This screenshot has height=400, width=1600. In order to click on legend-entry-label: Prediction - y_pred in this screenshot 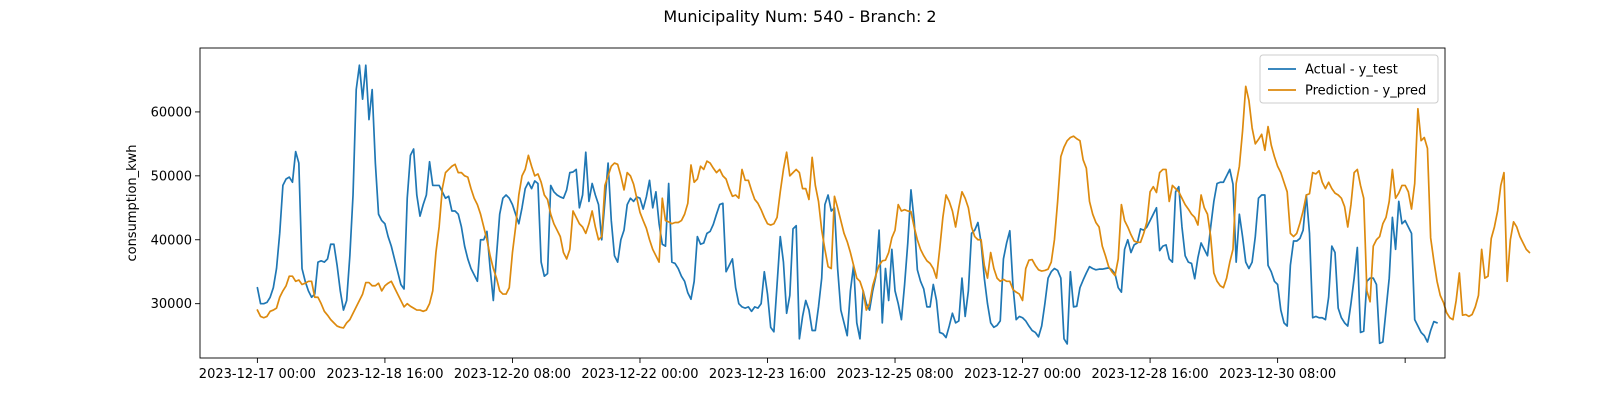, I will do `click(1365, 91)`.